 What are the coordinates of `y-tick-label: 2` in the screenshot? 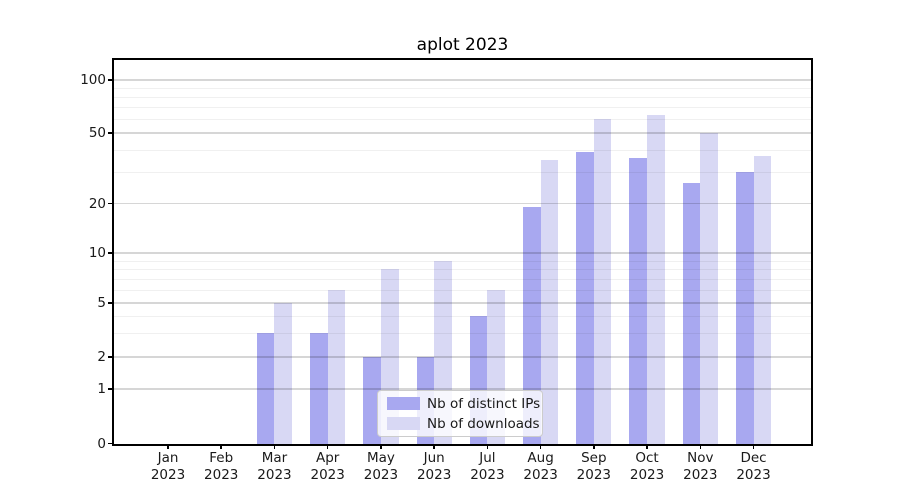 It's located at (101, 357).